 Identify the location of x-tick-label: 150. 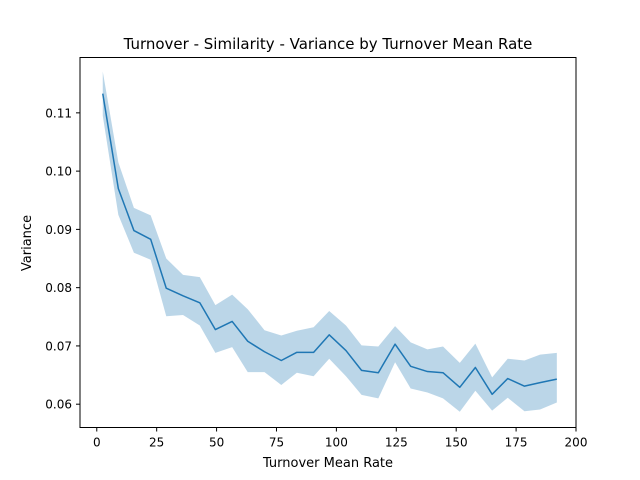
(456, 443).